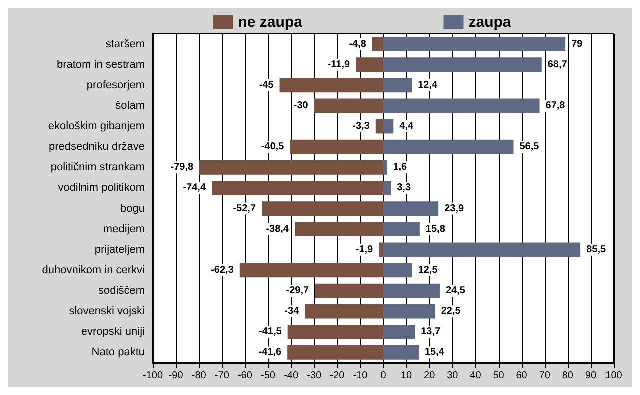 Image resolution: width=640 pixels, height=395 pixels. I want to click on data-label: -41,5, so click(270, 332).